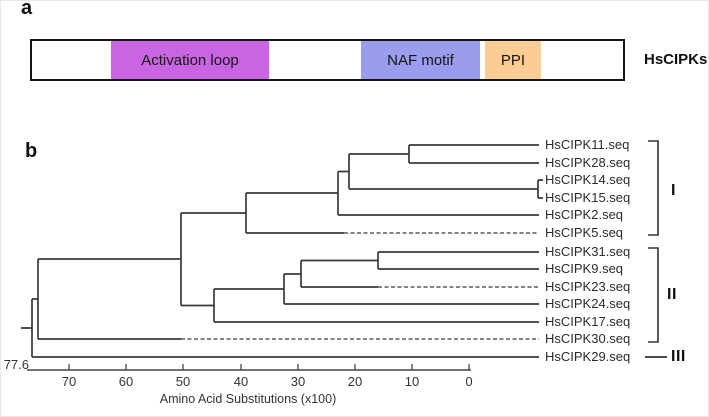 This screenshot has height=417, width=709. What do you see at coordinates (588, 251) in the screenshot?
I see `taxon-label: HsCIPK31.seq` at bounding box center [588, 251].